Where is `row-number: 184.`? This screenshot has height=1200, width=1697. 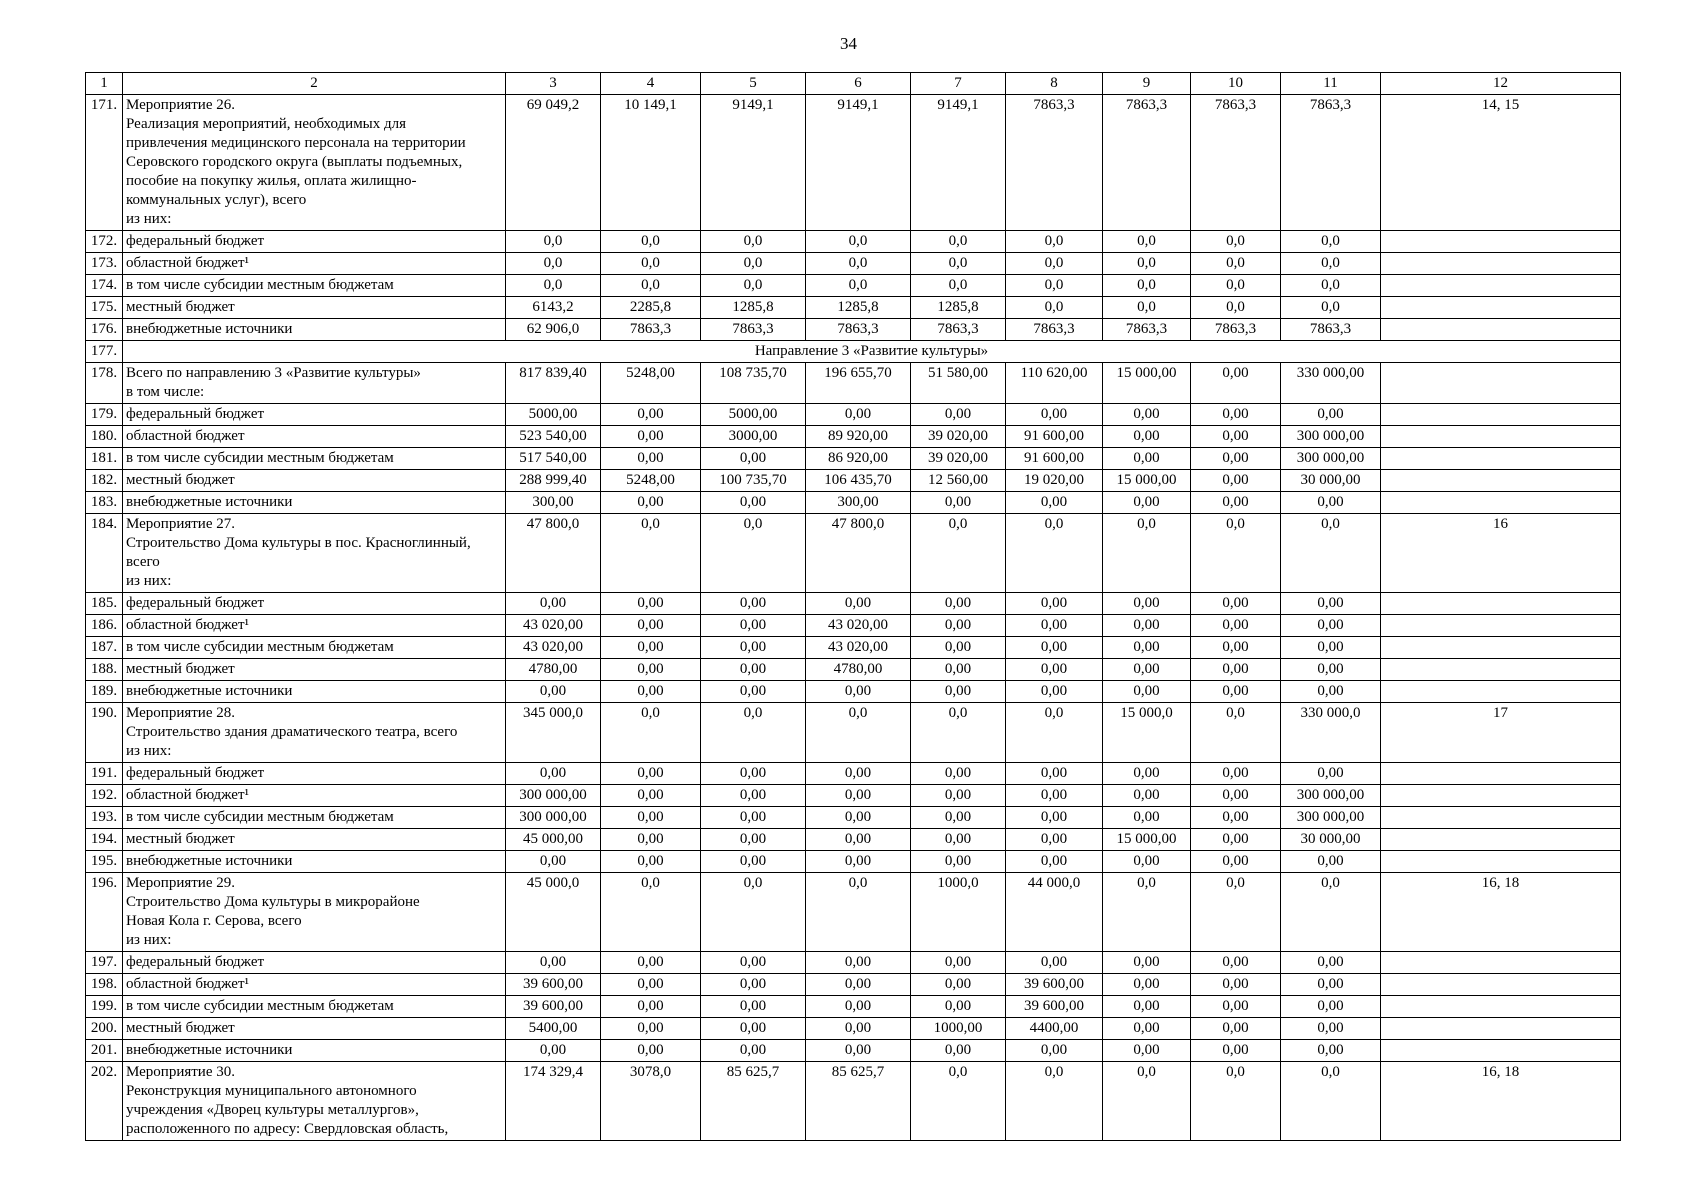
row-number: 184. is located at coordinates (104, 553).